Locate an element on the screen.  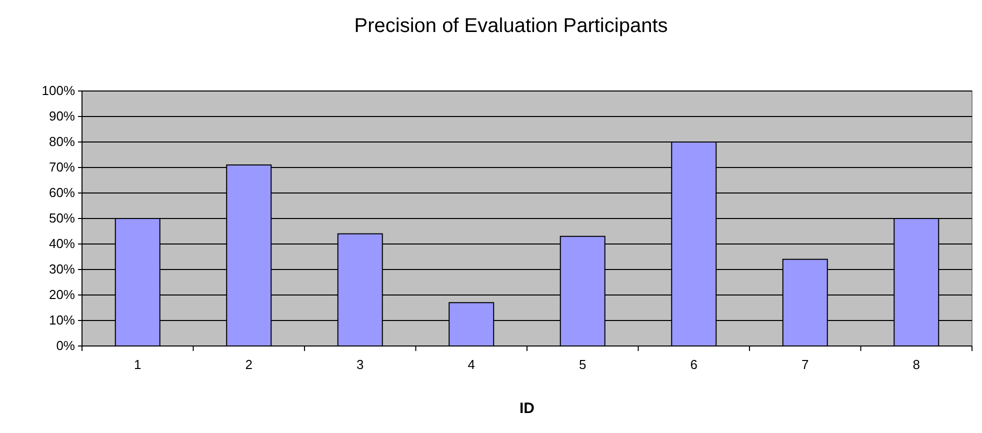
y-tick-label: 30% is located at coordinates (62, 269).